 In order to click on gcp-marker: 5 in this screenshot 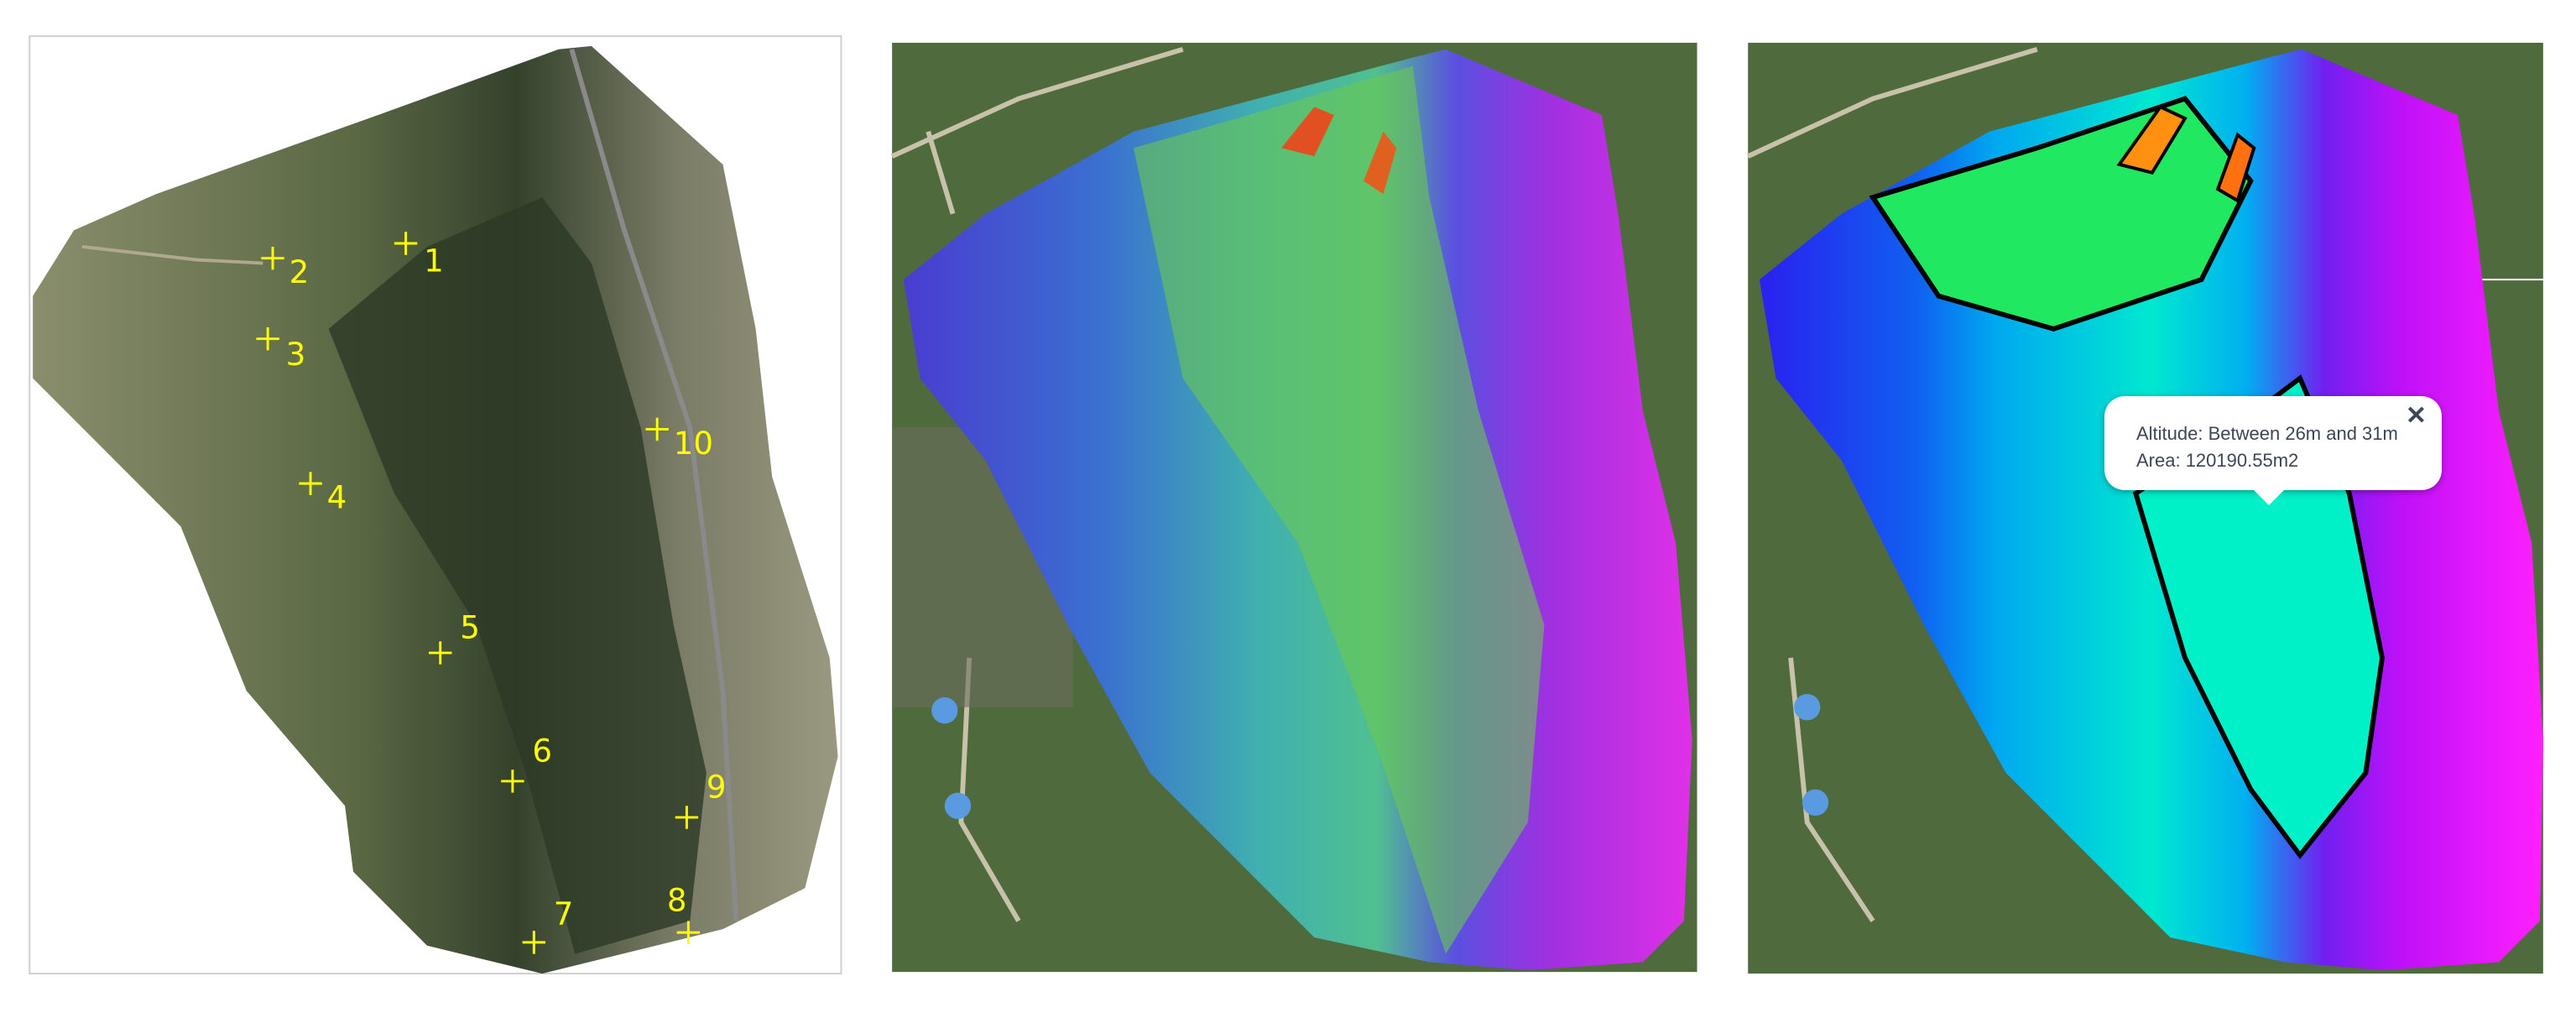, I will do `click(455, 636)`.